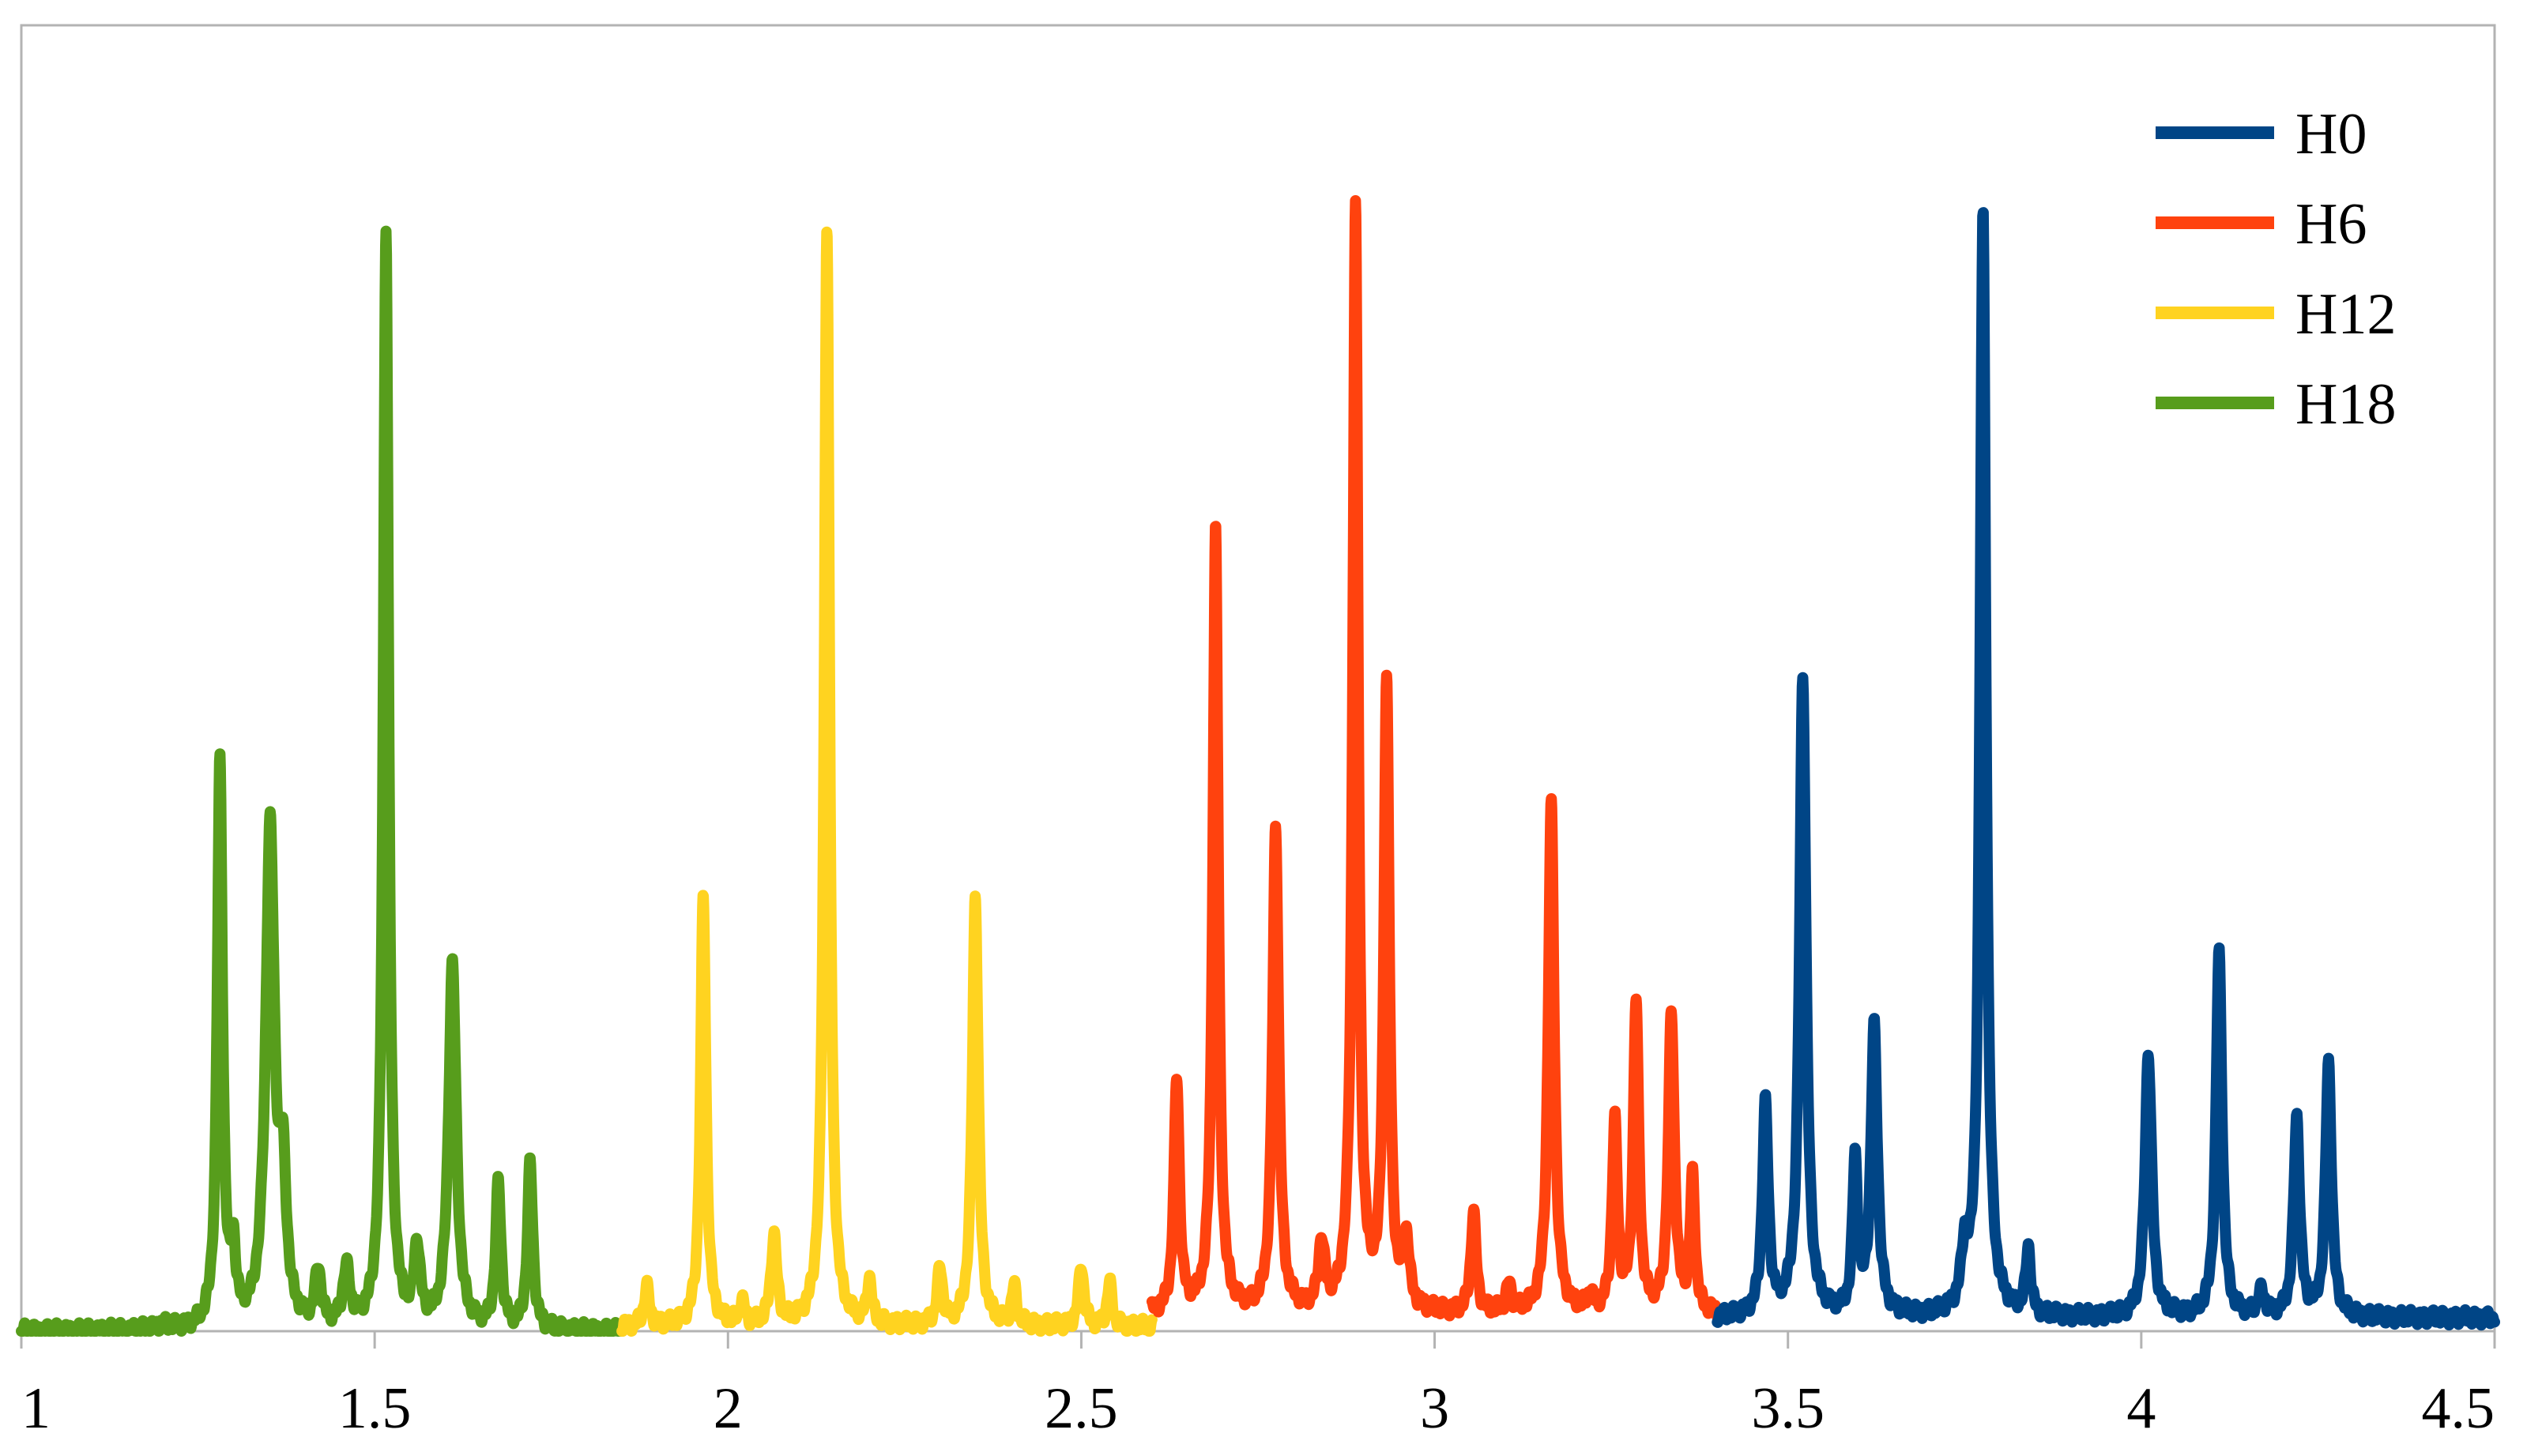 This screenshot has width=2542, height=1456. Describe the element at coordinates (2141, 1408) in the screenshot. I see `x-tick-label: 4` at that location.